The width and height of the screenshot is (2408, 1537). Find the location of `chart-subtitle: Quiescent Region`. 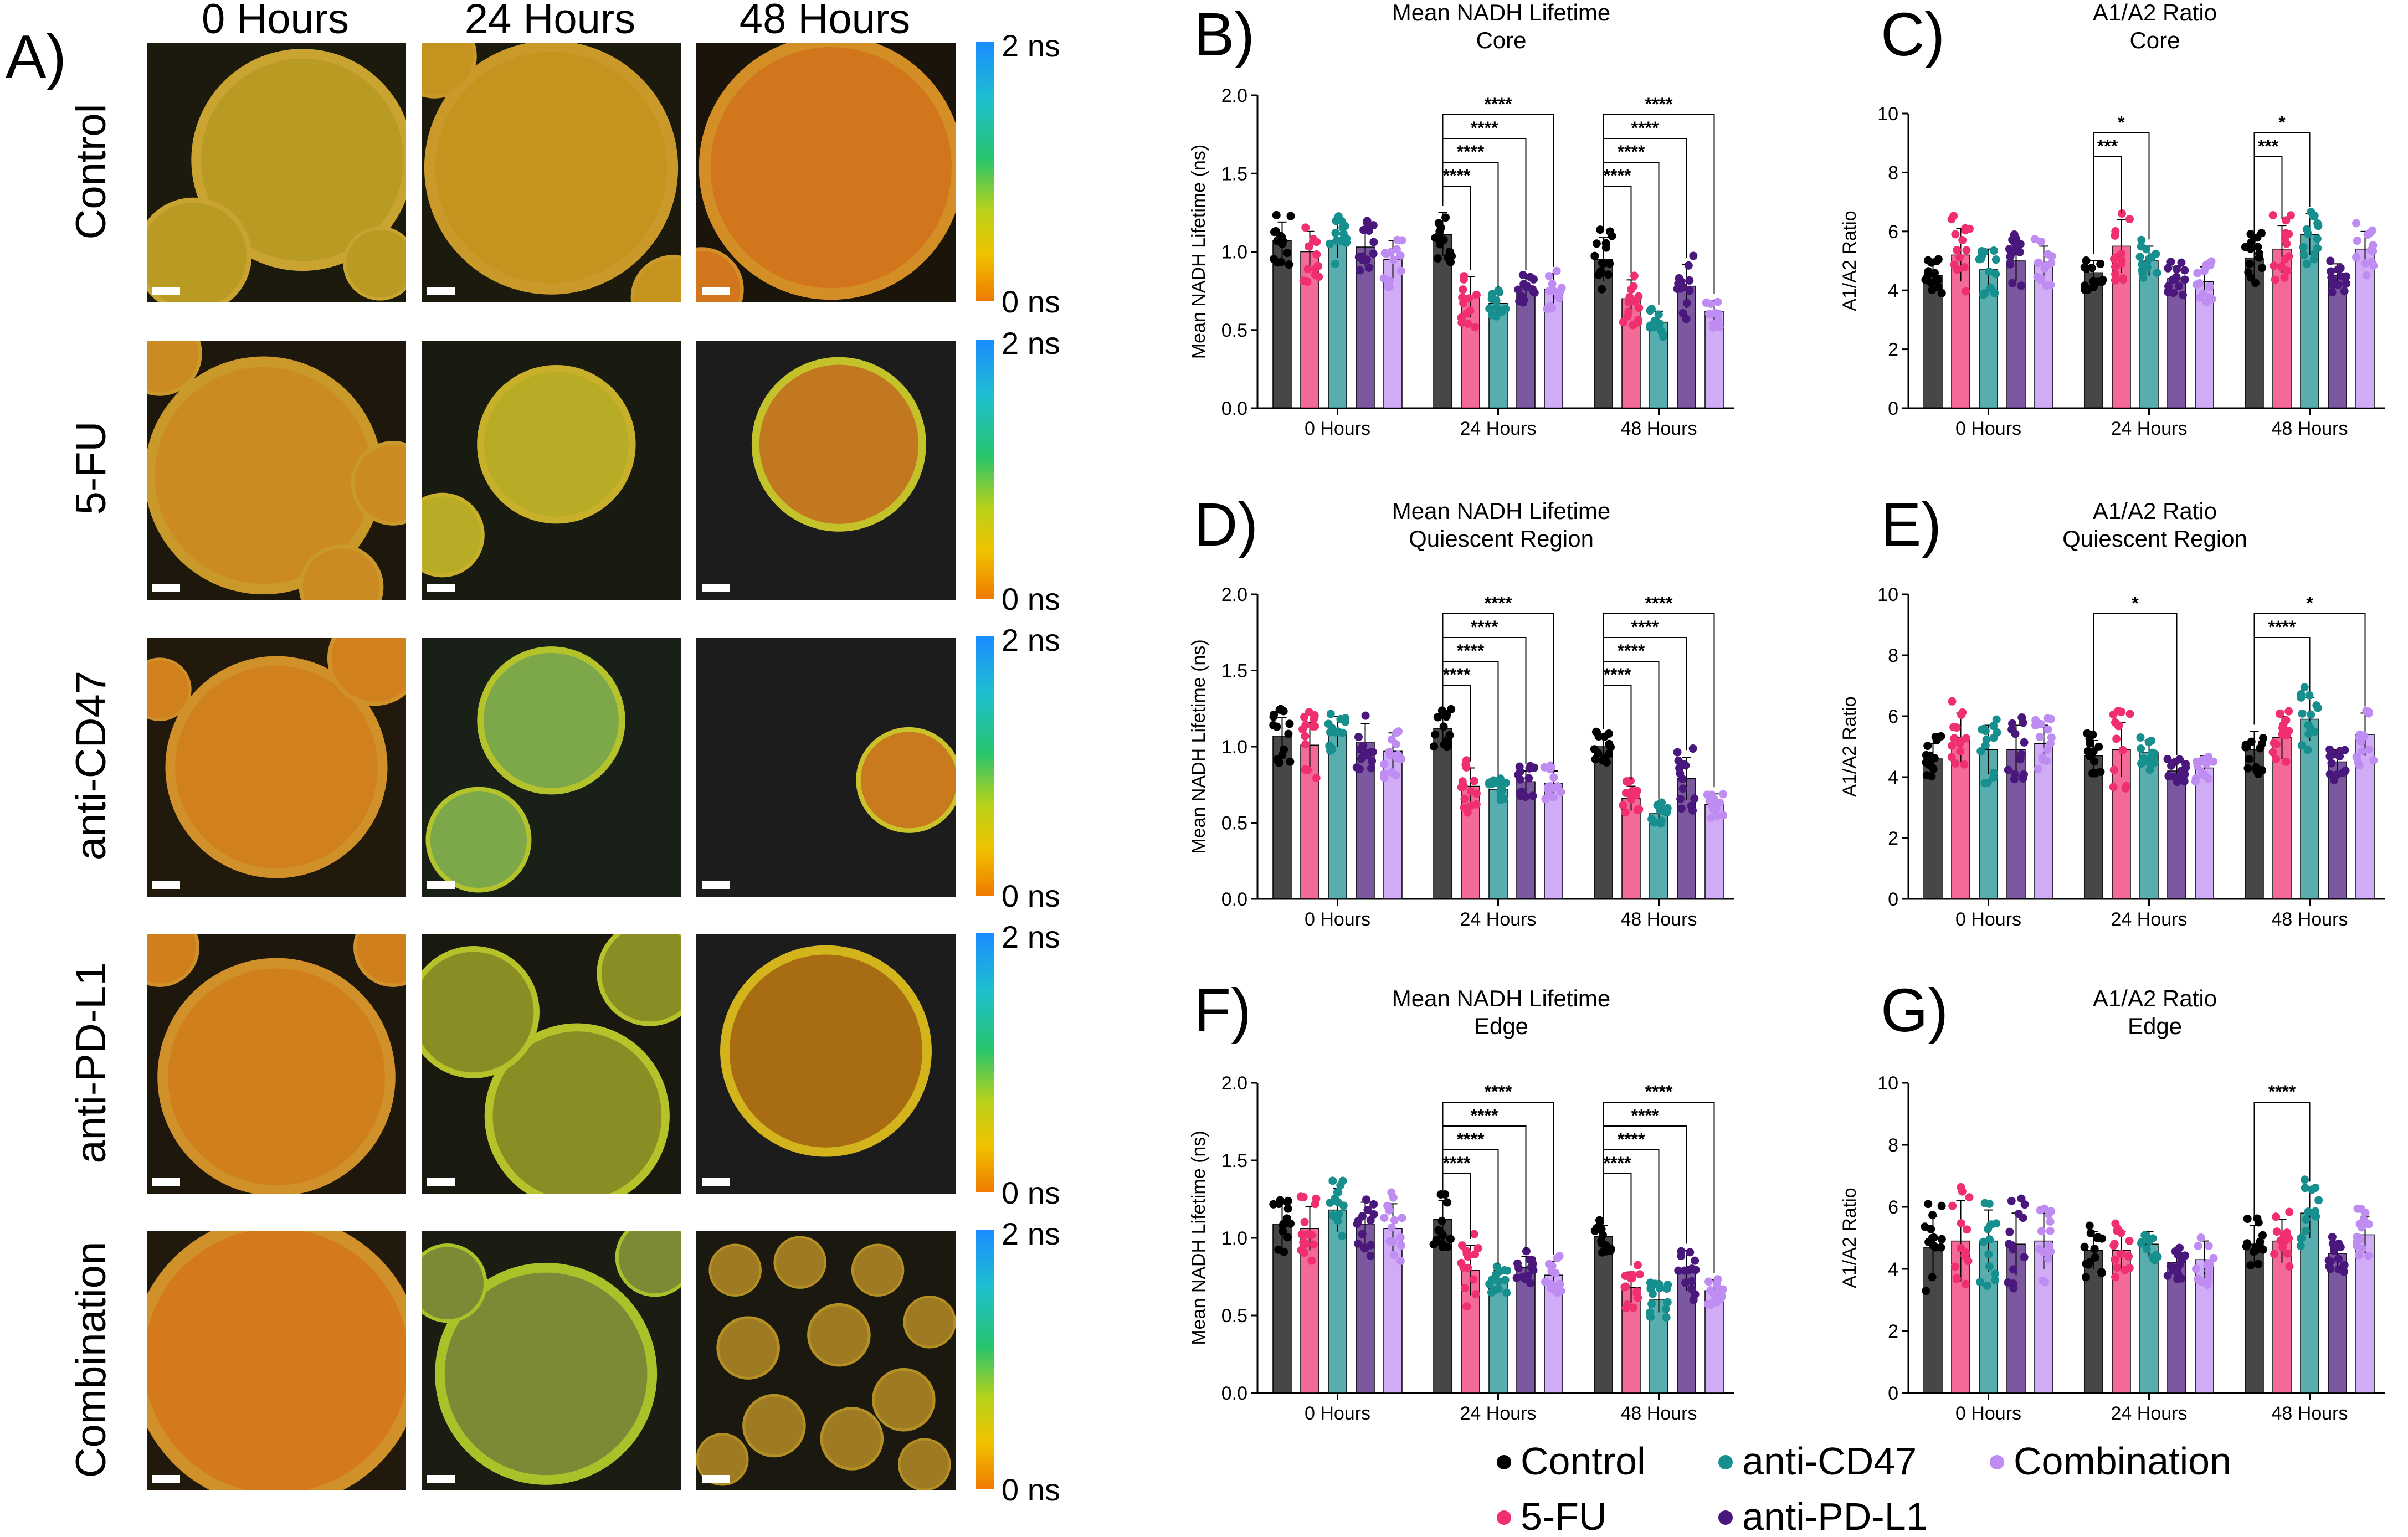

chart-subtitle: Quiescent Region is located at coordinates (2155, 539).